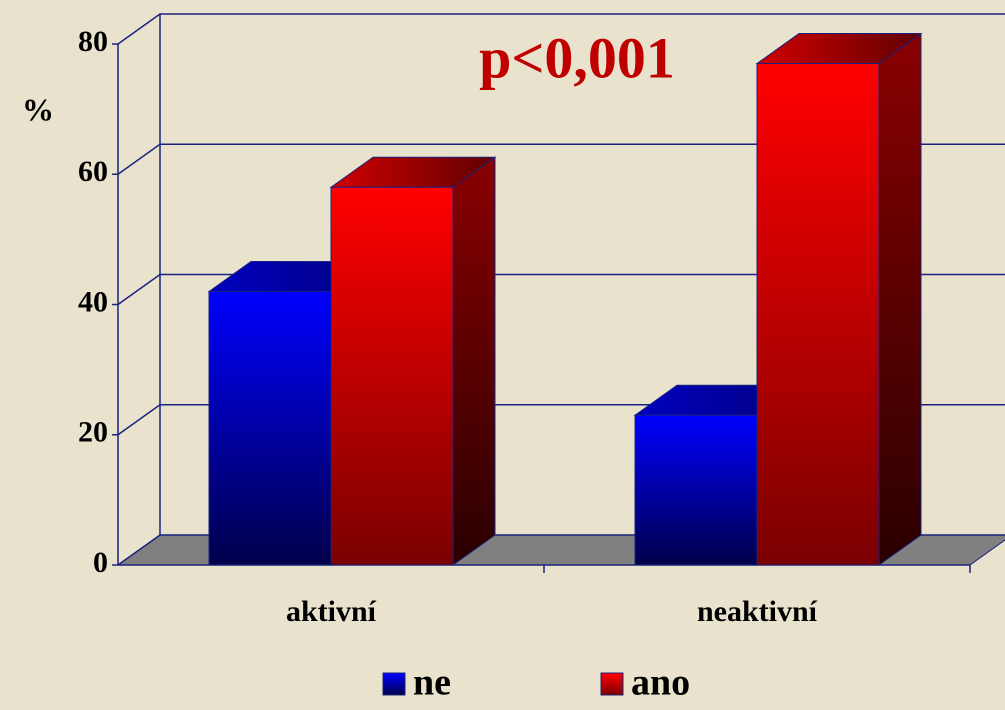  Describe the element at coordinates (100, 562) in the screenshot. I see `y-tick-label: 0` at that location.